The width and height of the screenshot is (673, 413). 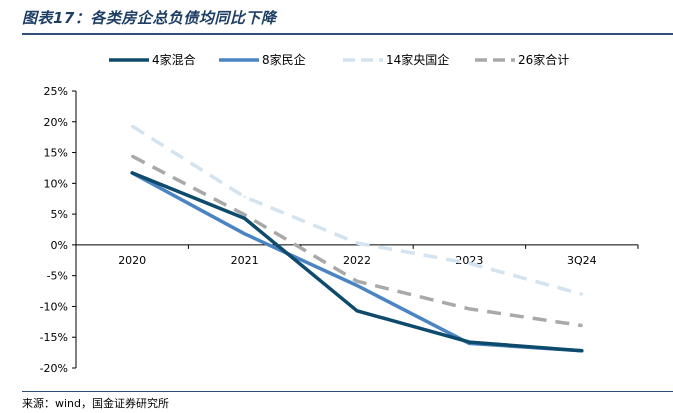 What do you see at coordinates (56, 153) in the screenshot?
I see `y-tick-label: 15%` at bounding box center [56, 153].